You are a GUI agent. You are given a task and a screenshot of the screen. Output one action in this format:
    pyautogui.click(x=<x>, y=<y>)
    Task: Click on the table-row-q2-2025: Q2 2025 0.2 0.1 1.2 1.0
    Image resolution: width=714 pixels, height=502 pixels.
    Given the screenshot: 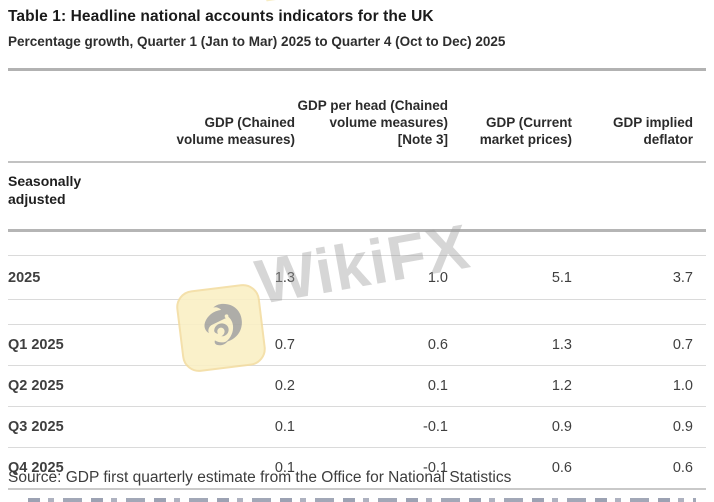 What is the action you would take?
    pyautogui.click(x=357, y=386)
    